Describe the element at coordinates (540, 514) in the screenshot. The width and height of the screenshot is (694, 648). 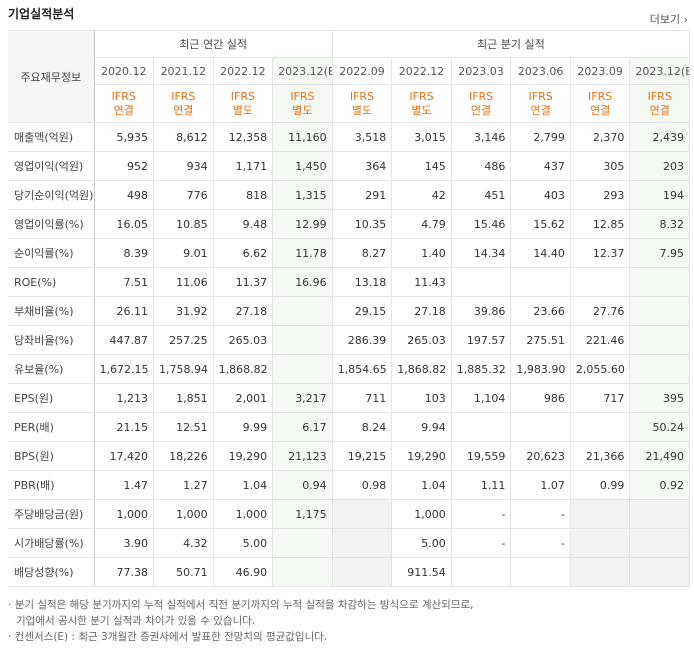
I see `data-cell: -` at that location.